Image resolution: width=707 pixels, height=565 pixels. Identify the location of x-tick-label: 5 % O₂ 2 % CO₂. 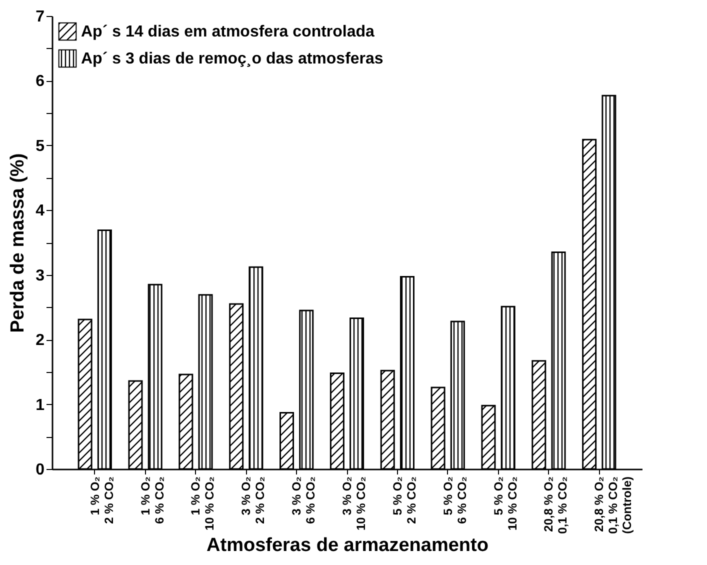
(404, 500).